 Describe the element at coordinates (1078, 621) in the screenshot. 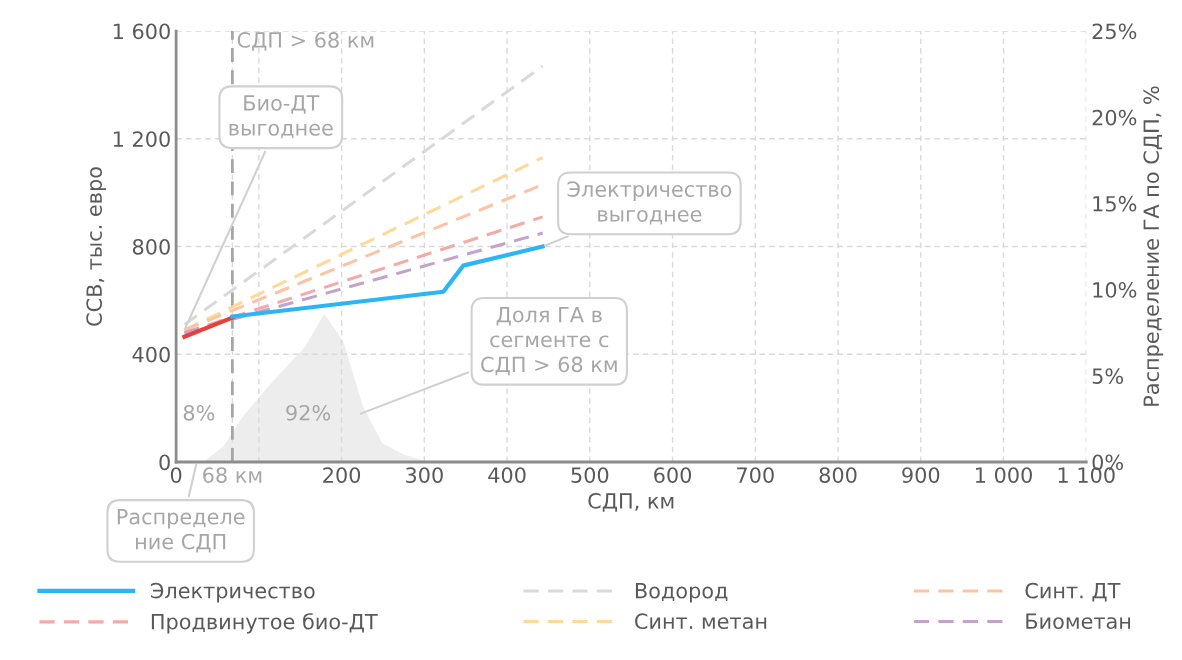

I see `legend-label: Биометан` at that location.